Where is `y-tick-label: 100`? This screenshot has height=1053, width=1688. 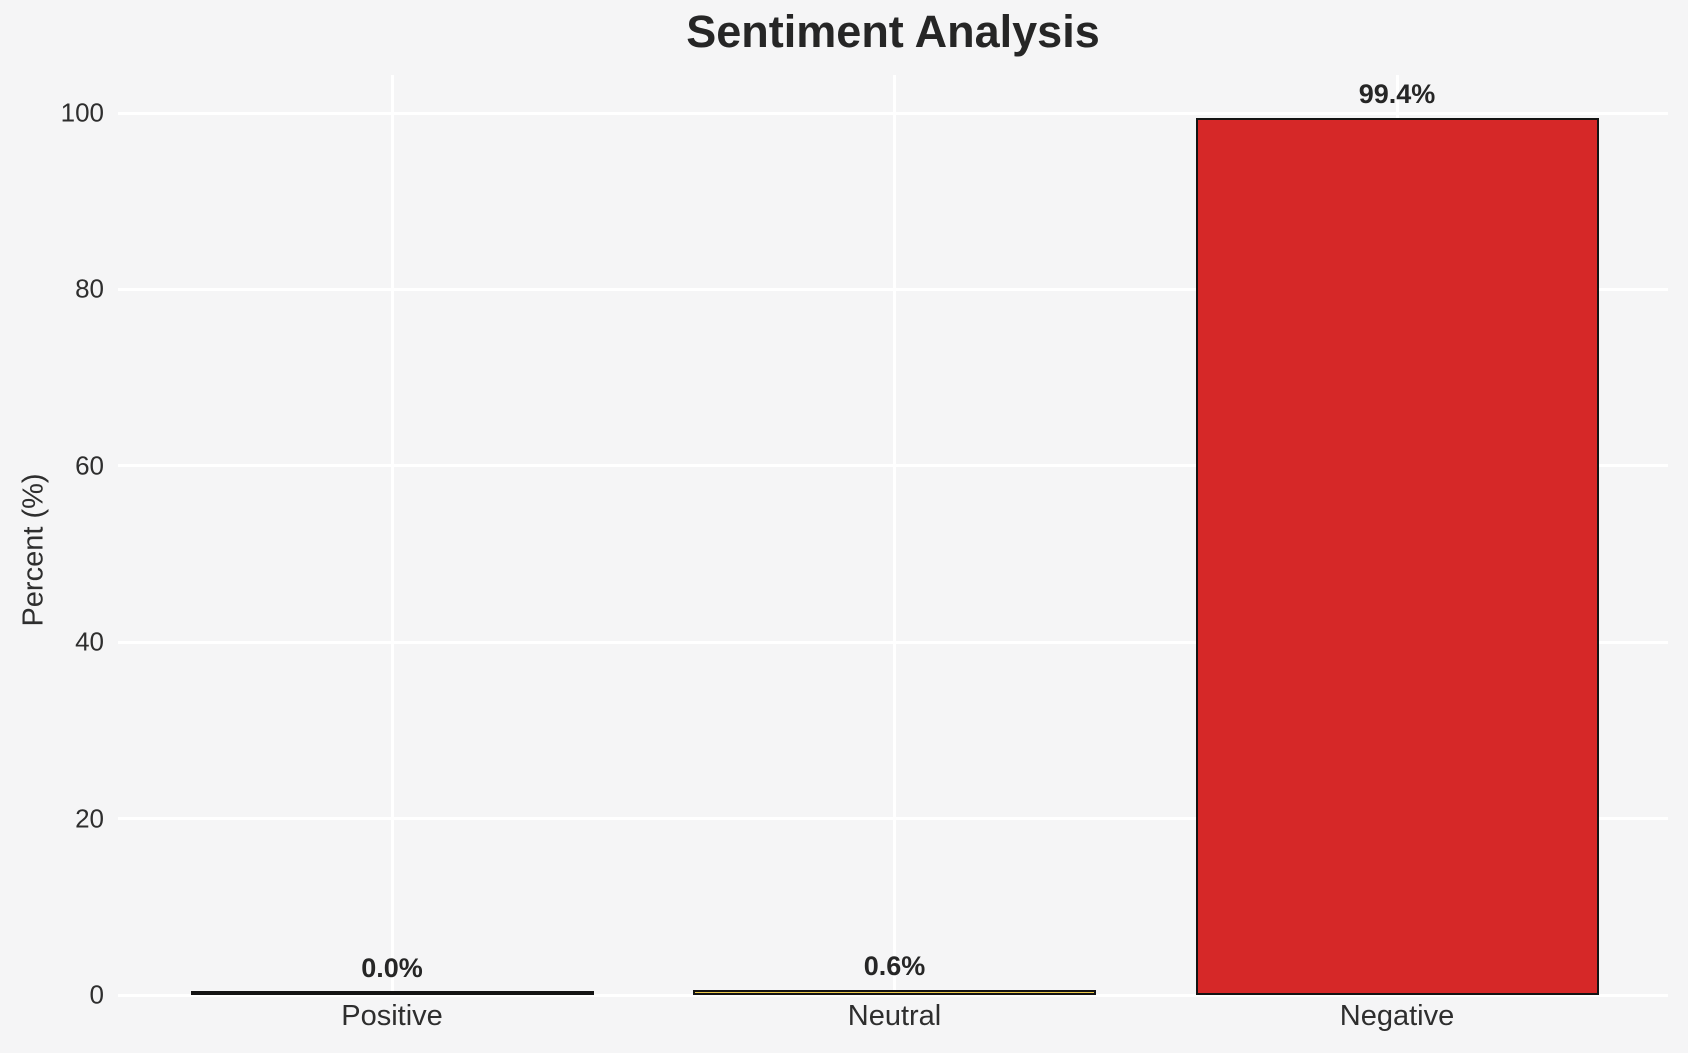 y-tick-label: 100 is located at coordinates (82, 112).